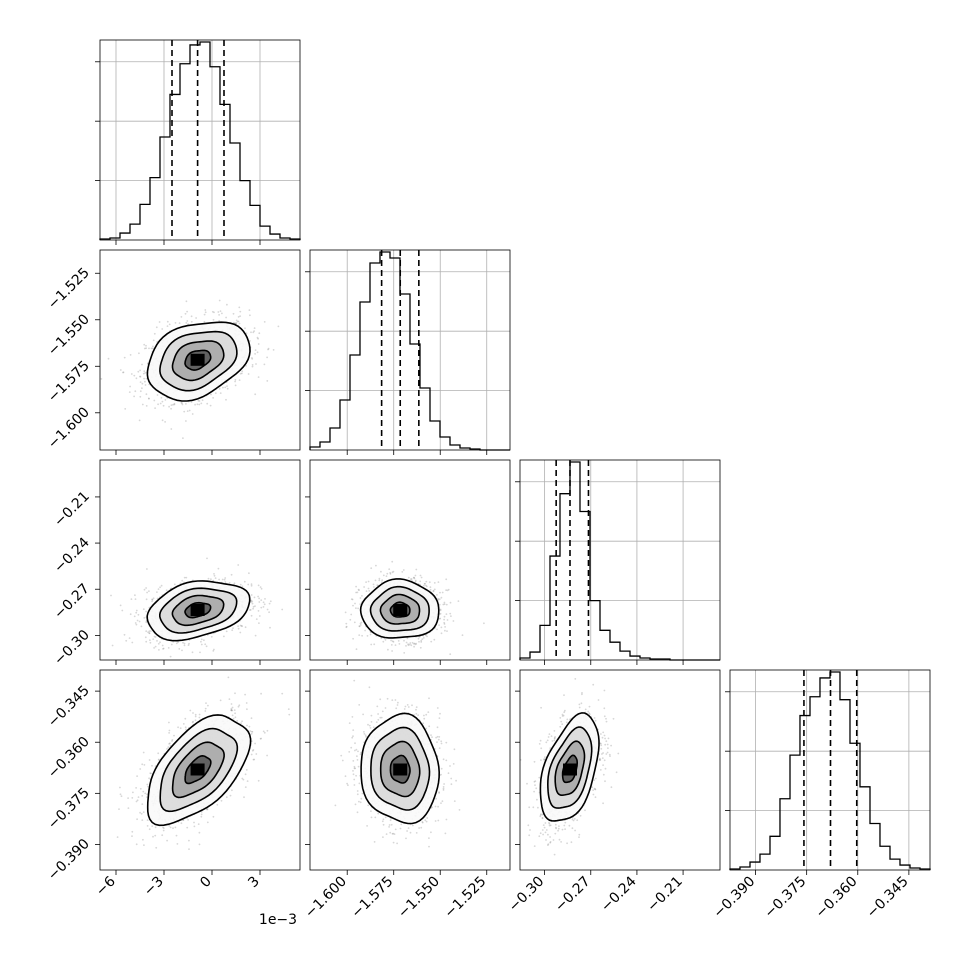  I want to click on histogram-steps, so click(619, 561).